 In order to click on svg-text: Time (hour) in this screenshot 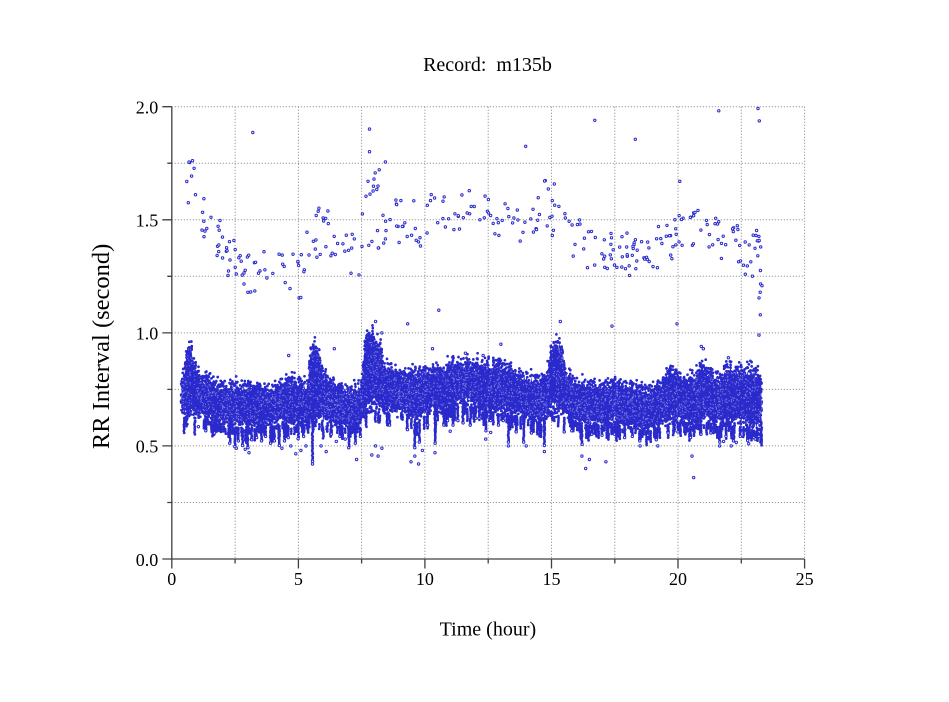, I will do `click(488, 629)`.